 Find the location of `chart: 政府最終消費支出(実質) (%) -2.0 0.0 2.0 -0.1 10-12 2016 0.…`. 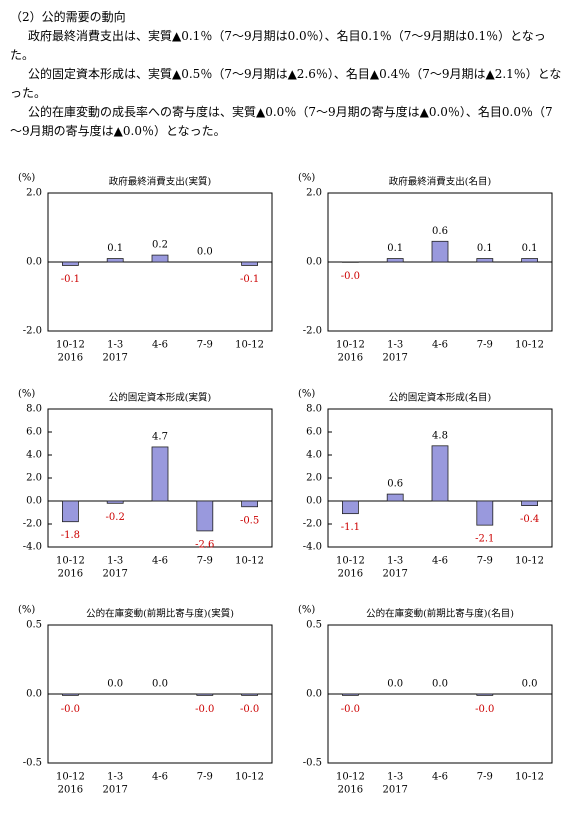

chart: 政府最終消費支出(実質) (%) -2.0 0.0 2.0 -0.1 10-12 2016 0.… is located at coordinates (145, 268).